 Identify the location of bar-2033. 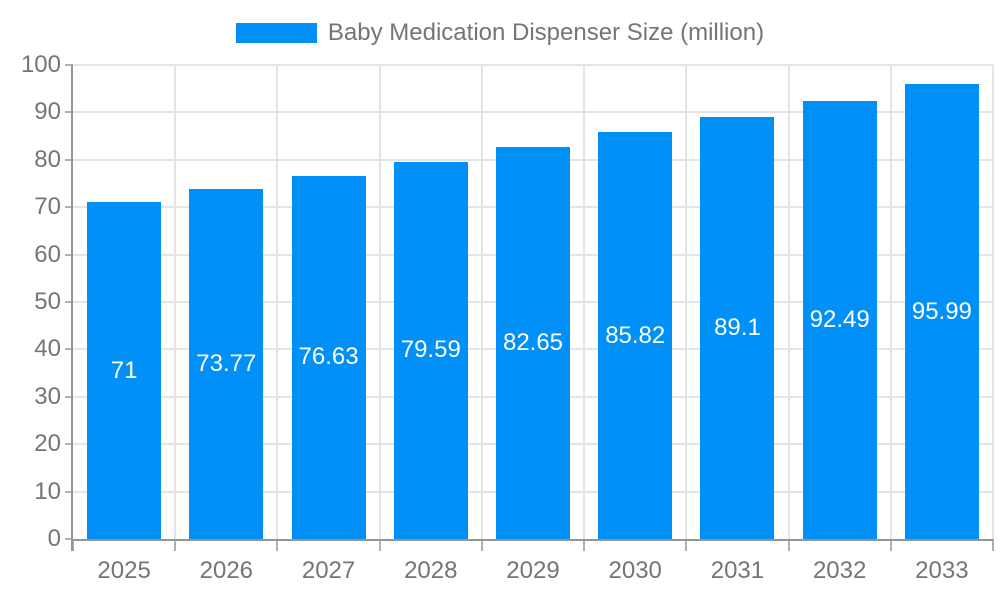
(941, 311).